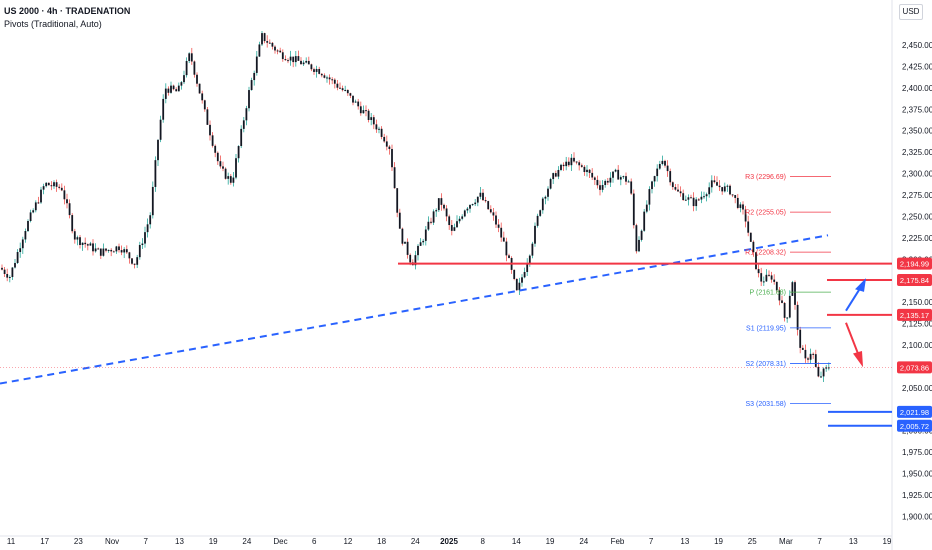  What do you see at coordinates (765, 177) in the screenshot?
I see `pivot-label: R3 (2296.69)` at bounding box center [765, 177].